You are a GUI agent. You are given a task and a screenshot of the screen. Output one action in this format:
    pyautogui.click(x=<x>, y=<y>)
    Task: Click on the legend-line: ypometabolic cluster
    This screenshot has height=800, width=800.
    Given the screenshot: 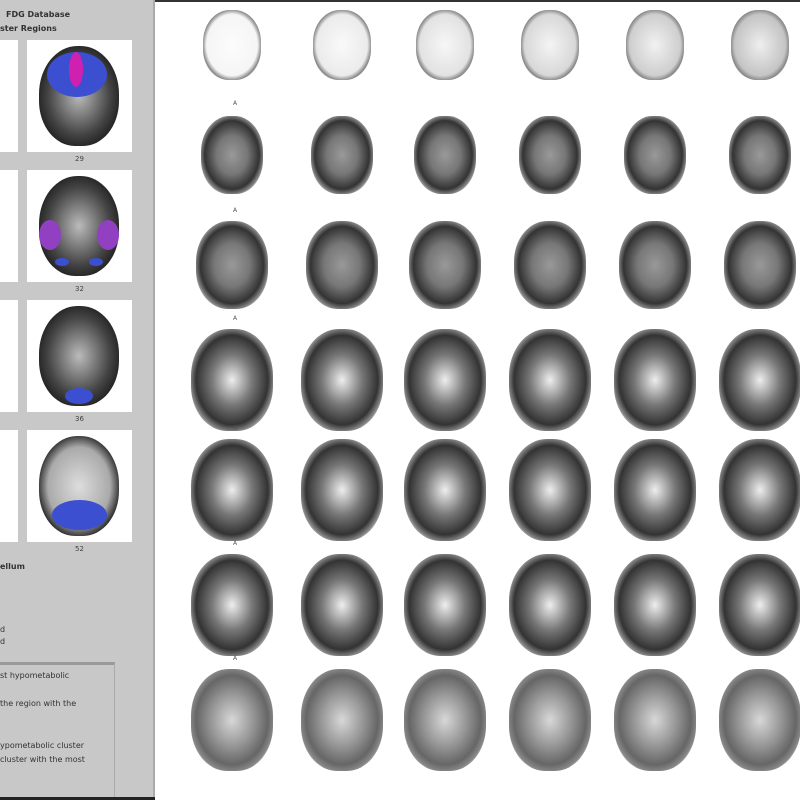 What is the action you would take?
    pyautogui.click(x=42, y=745)
    